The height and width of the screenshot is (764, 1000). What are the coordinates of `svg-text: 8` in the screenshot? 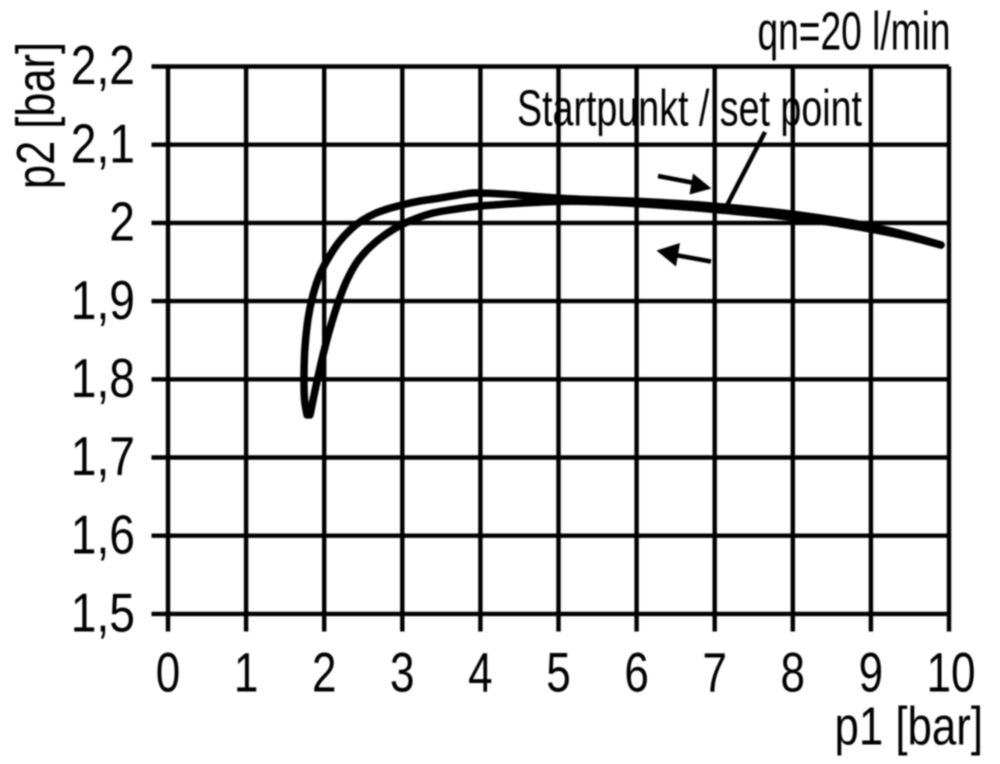 It's located at (793, 672).